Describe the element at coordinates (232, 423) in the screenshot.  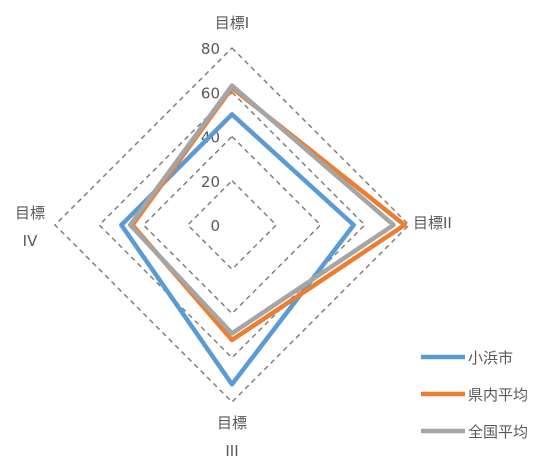
I see `axis-label-3: 目標` at that location.